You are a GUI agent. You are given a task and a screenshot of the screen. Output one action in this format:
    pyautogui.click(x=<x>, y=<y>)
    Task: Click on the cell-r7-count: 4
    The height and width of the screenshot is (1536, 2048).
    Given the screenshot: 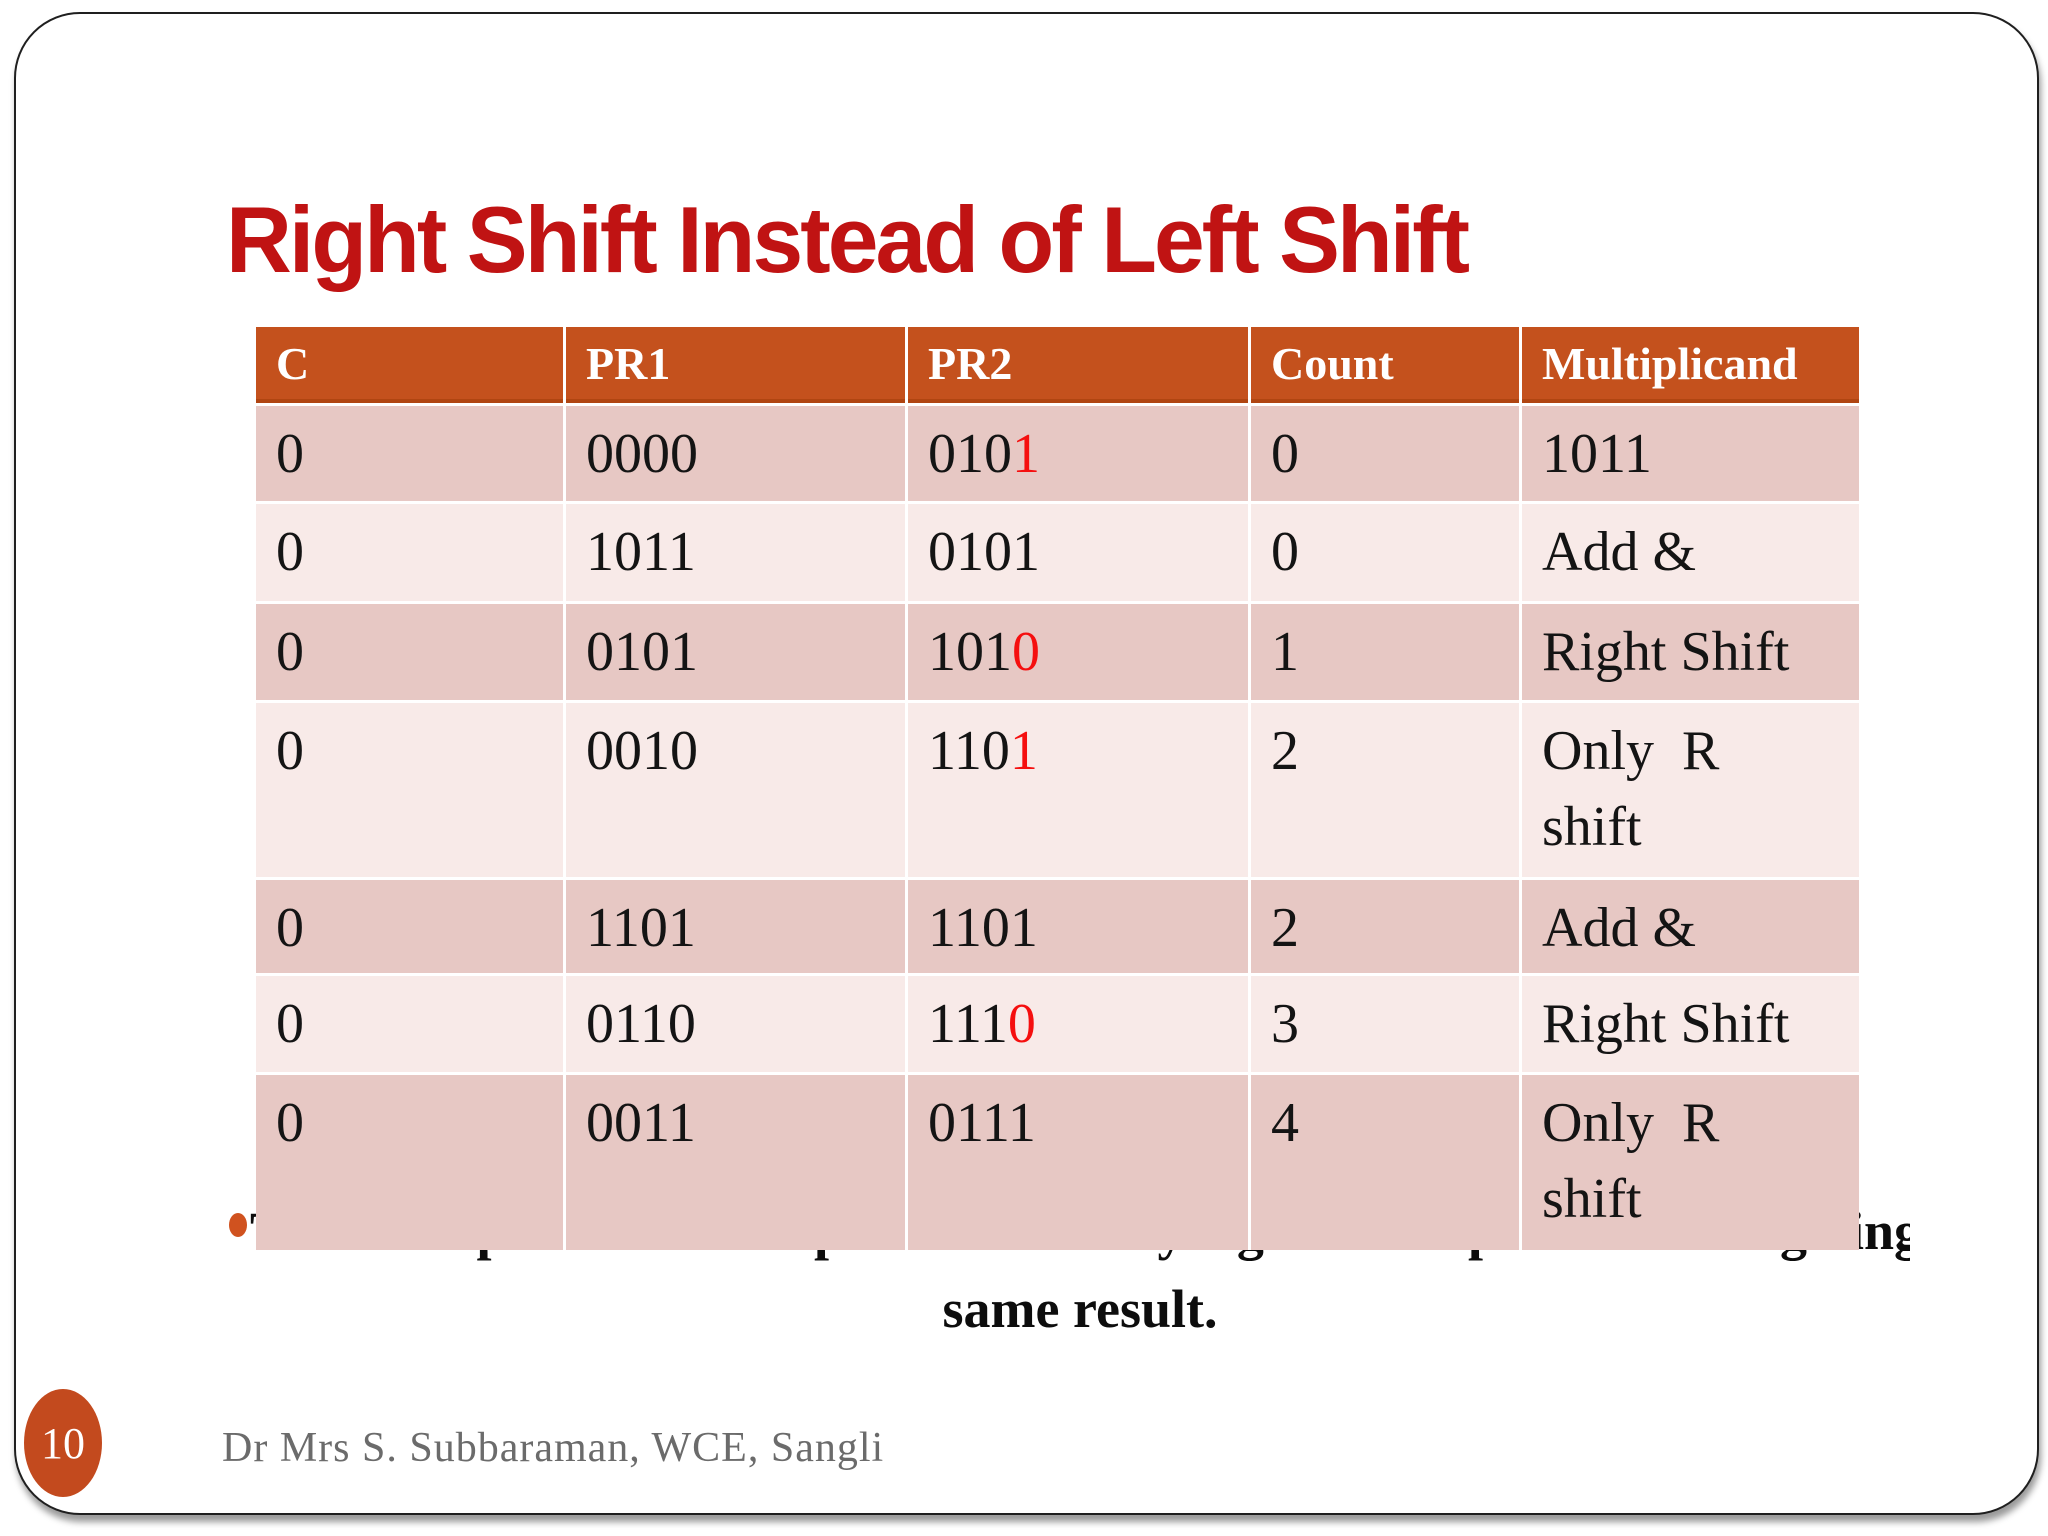 What is the action you would take?
    pyautogui.click(x=1385, y=1162)
    